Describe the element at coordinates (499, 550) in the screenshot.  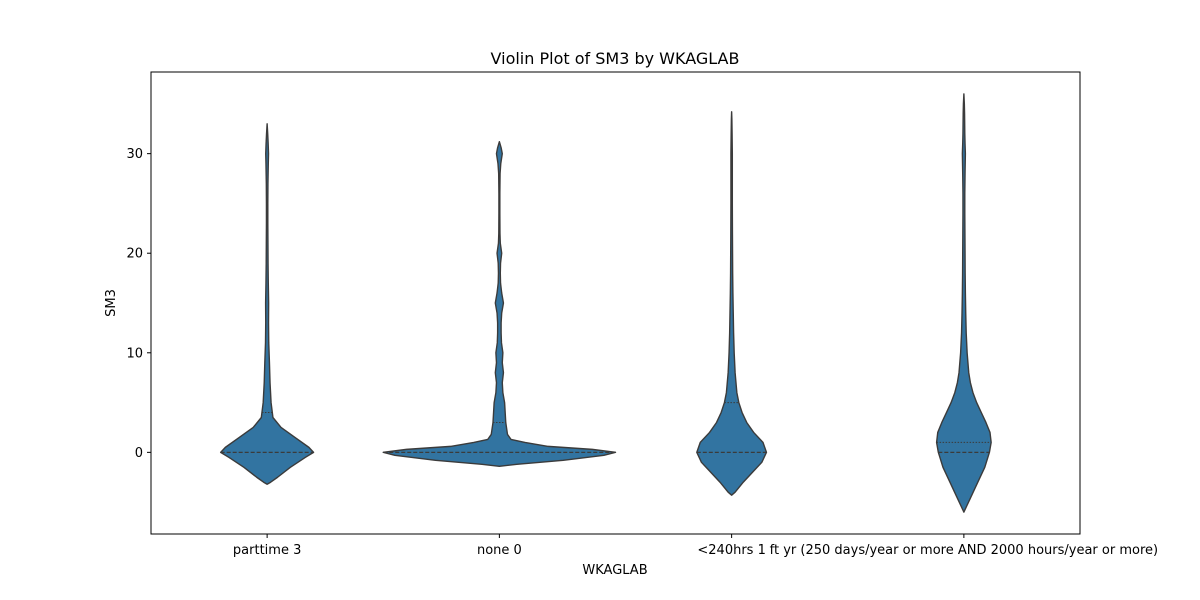
I see `x-tick-label: none 0` at that location.